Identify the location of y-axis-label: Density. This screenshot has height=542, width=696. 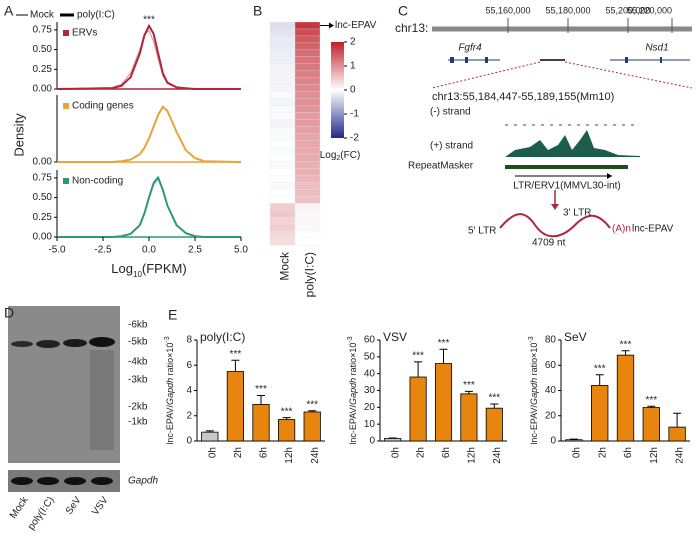
(18, 135).